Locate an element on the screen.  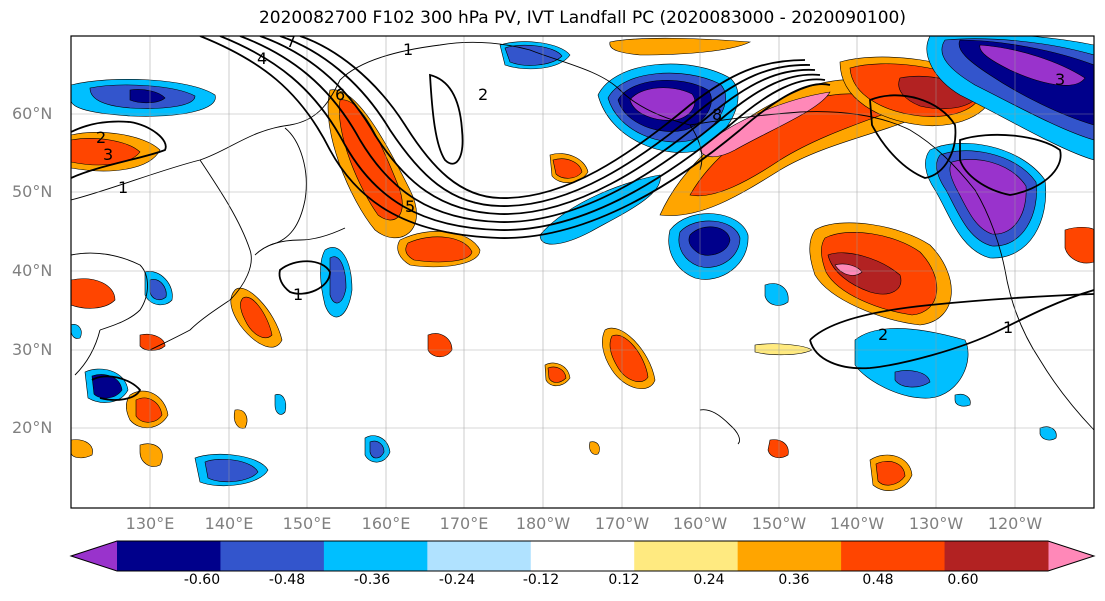
contour-label-7: 7 is located at coordinates (291, 41).